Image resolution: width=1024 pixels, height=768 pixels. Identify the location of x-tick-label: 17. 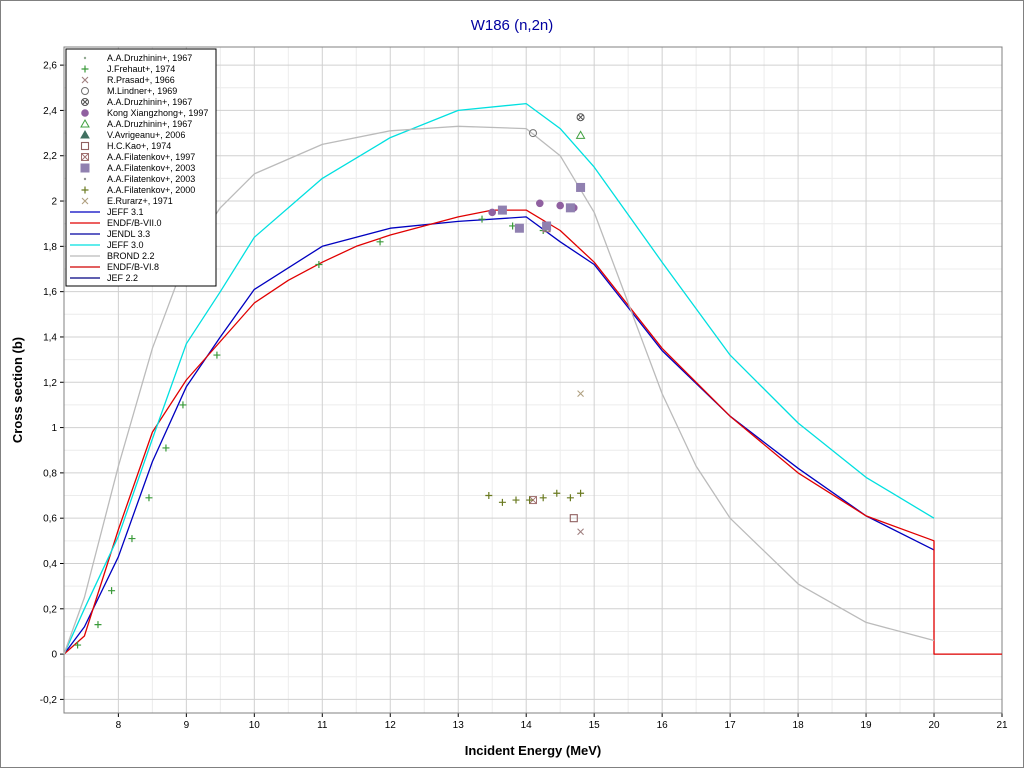
(731, 725).